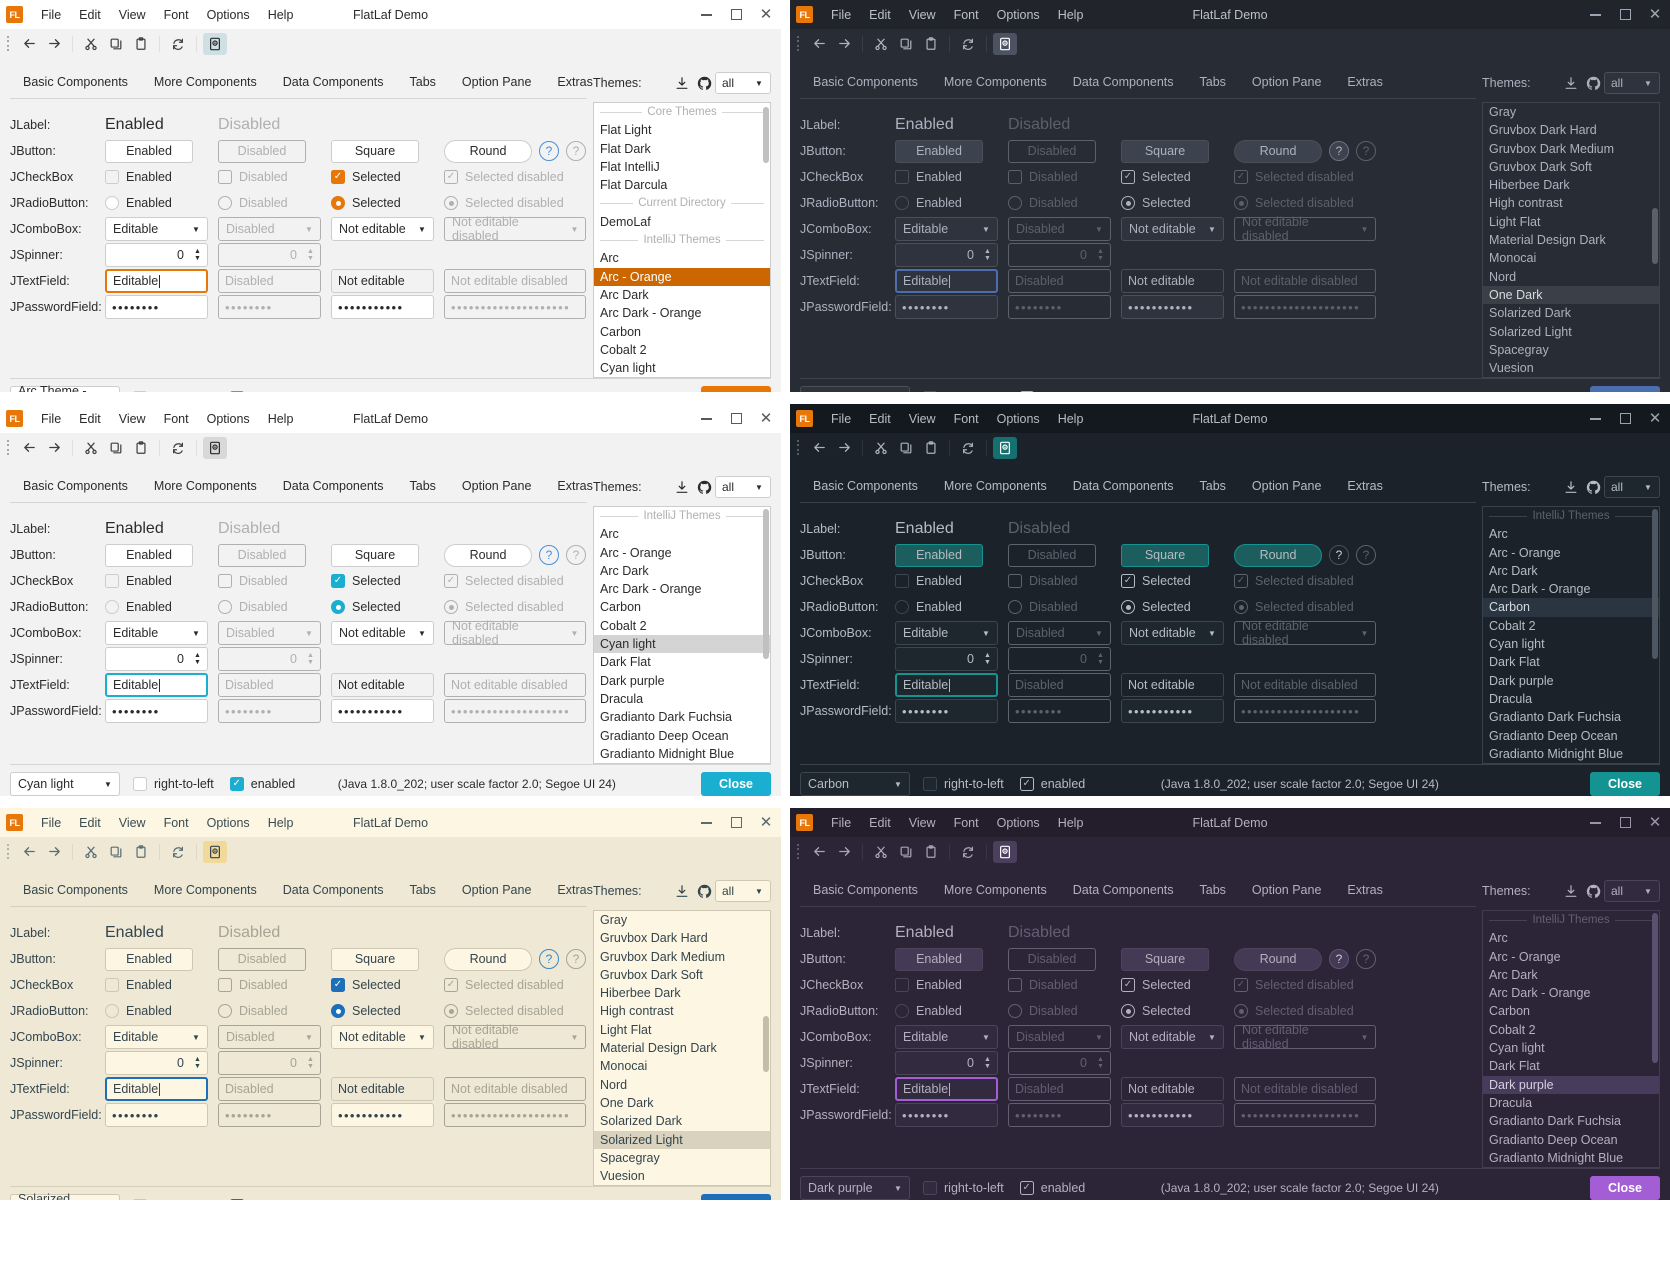 This screenshot has width=1670, height=1280. I want to click on minimize-icon, so click(1595, 14).